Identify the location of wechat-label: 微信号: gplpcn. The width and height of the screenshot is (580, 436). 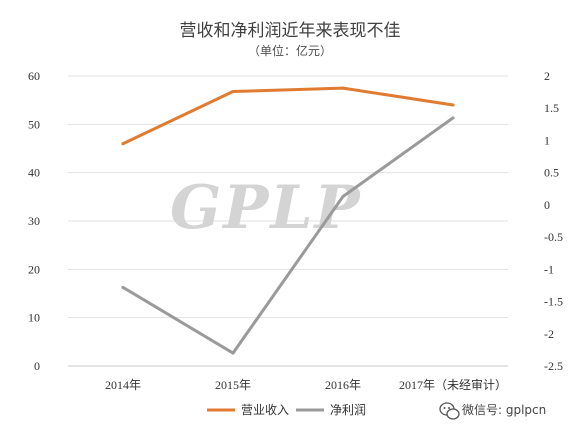
(504, 410).